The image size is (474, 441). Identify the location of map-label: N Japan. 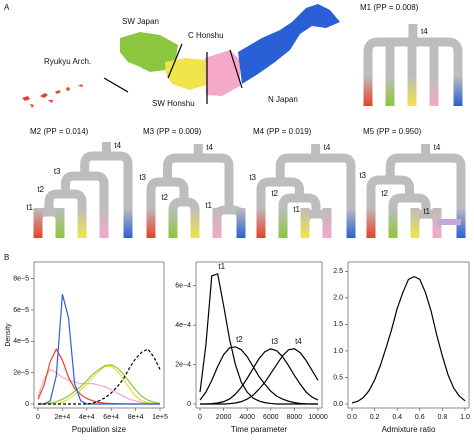
(283, 99).